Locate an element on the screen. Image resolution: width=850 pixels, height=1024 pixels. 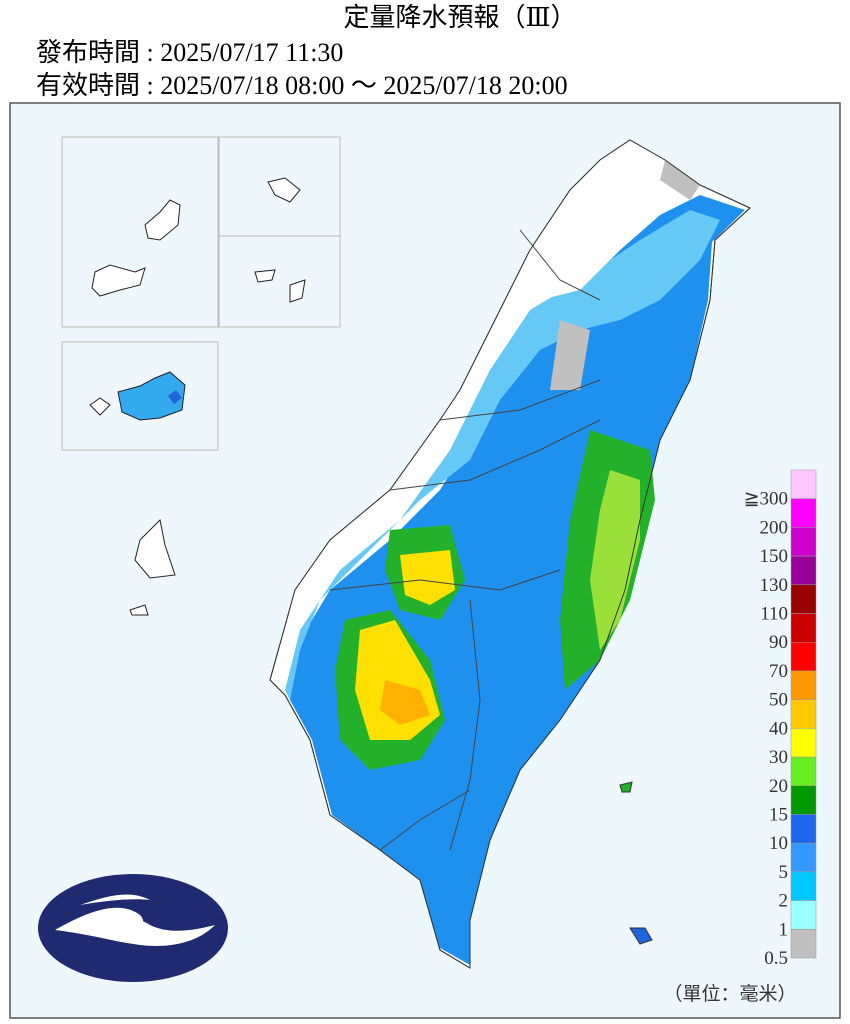
issue-time: 發布時間 : 2025/07/17 11:30 is located at coordinates (189, 52).